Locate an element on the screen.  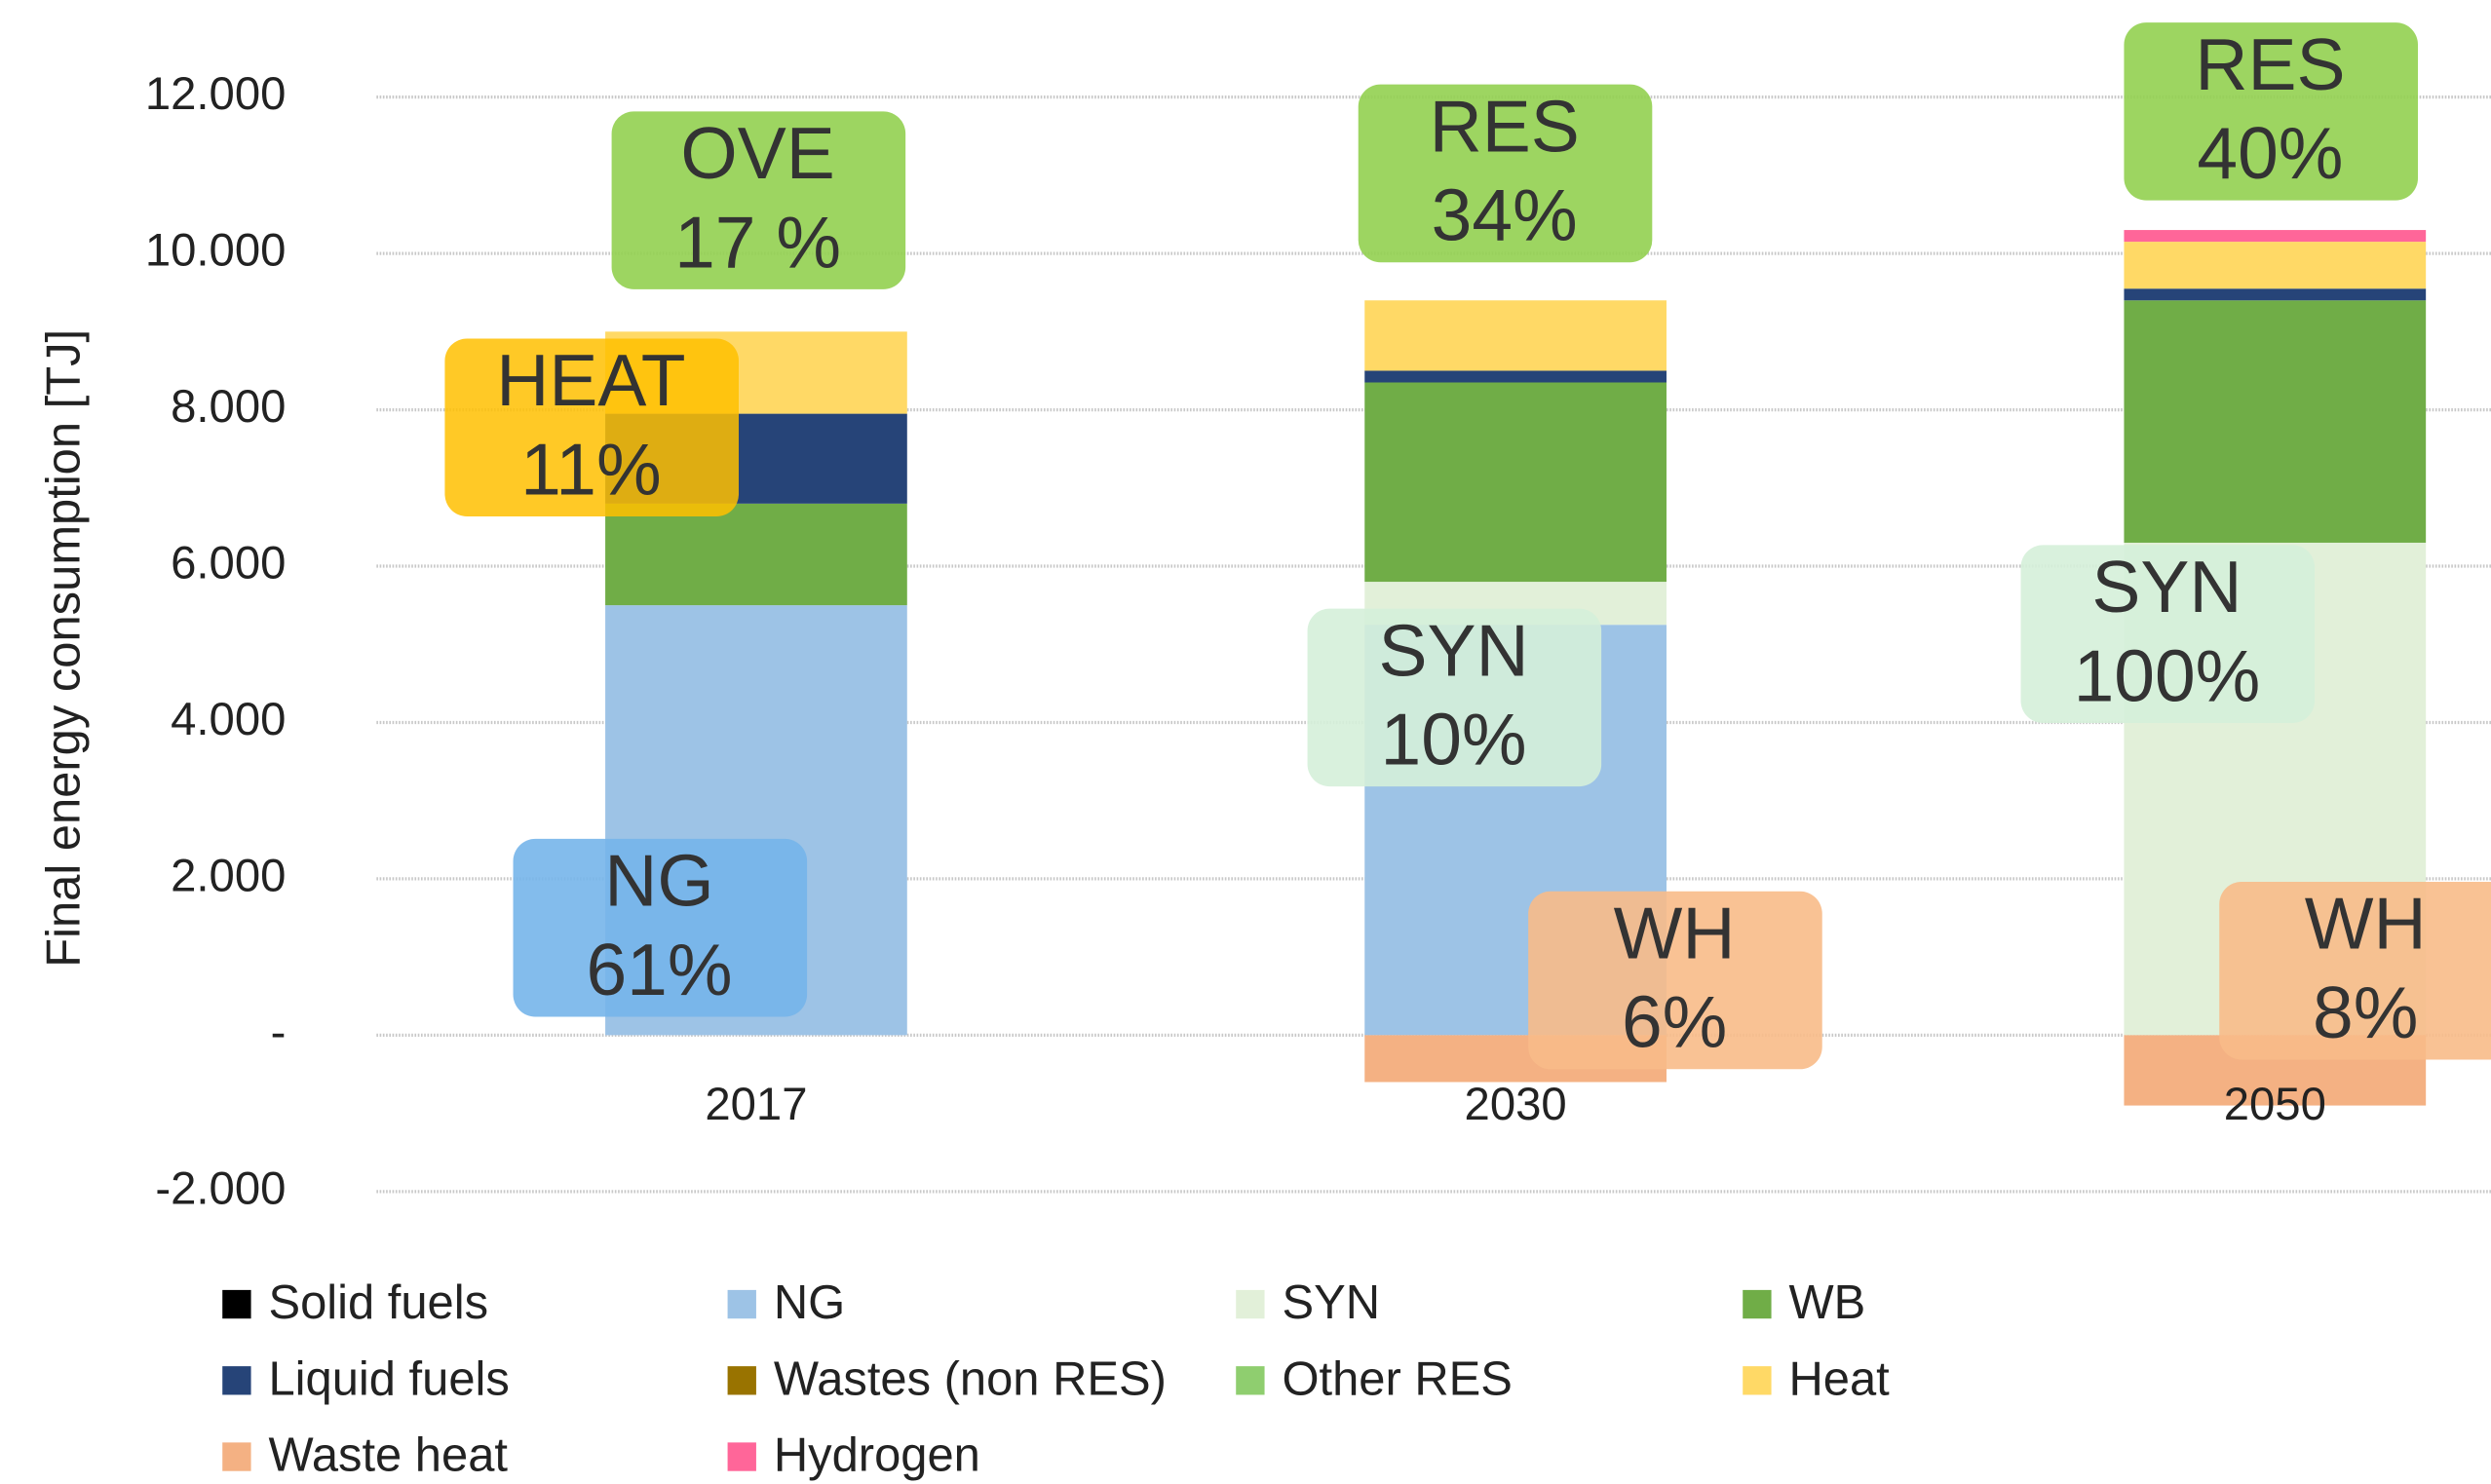
callout-text: 34% is located at coordinates (1505, 215).